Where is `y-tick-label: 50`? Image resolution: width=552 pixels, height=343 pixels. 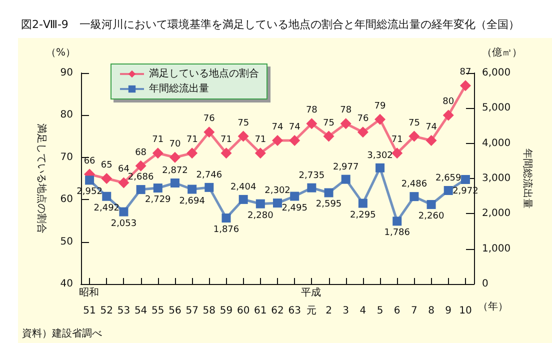 y-tick-label: 50 is located at coordinates (66, 242).